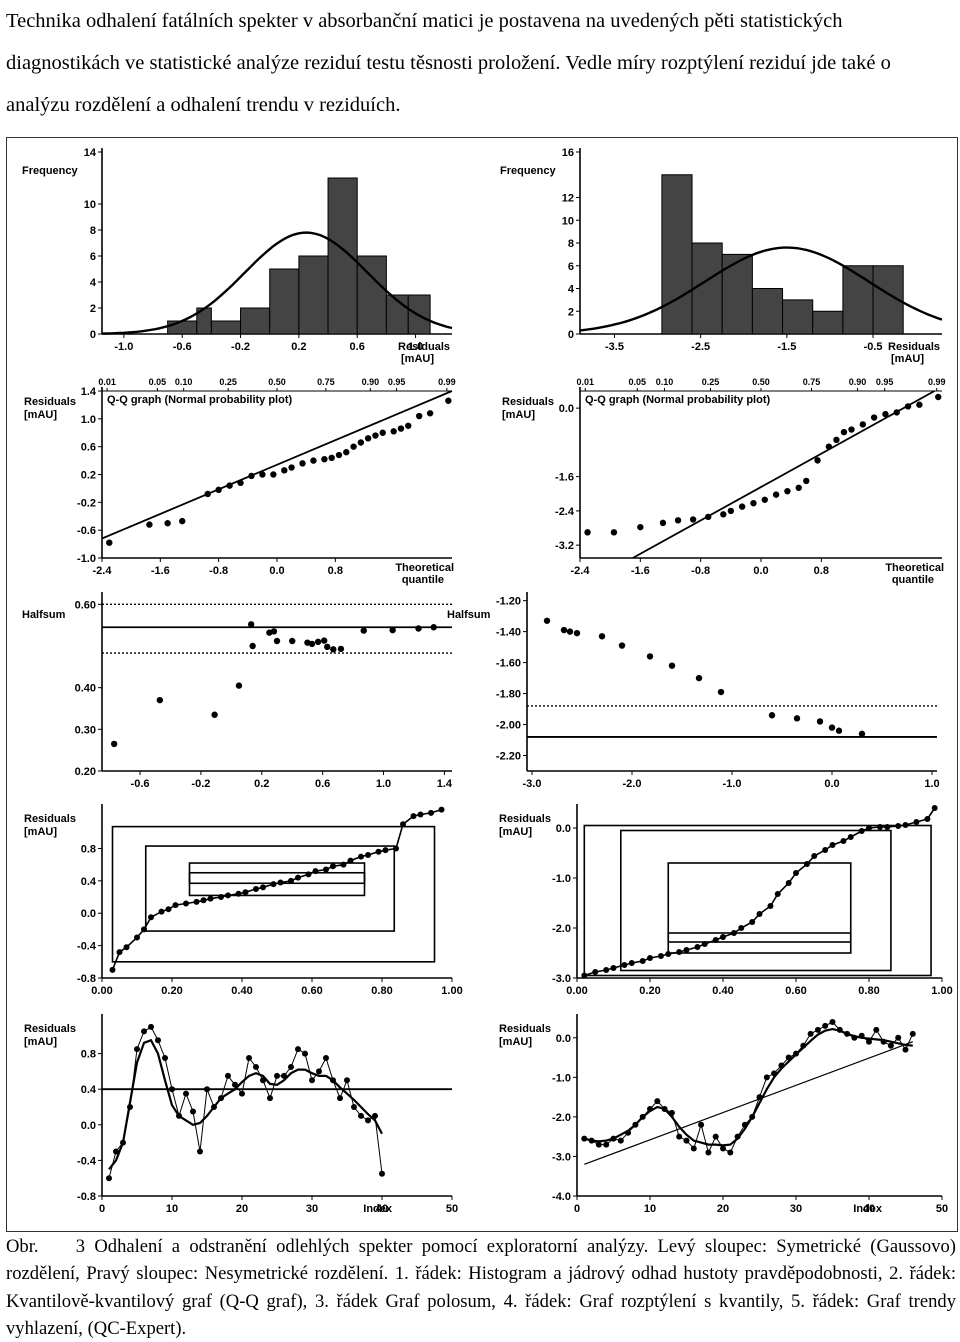 The width and height of the screenshot is (960, 1342). What do you see at coordinates (812, 382) in the screenshot?
I see `top-tick-label: 0.75` at bounding box center [812, 382].